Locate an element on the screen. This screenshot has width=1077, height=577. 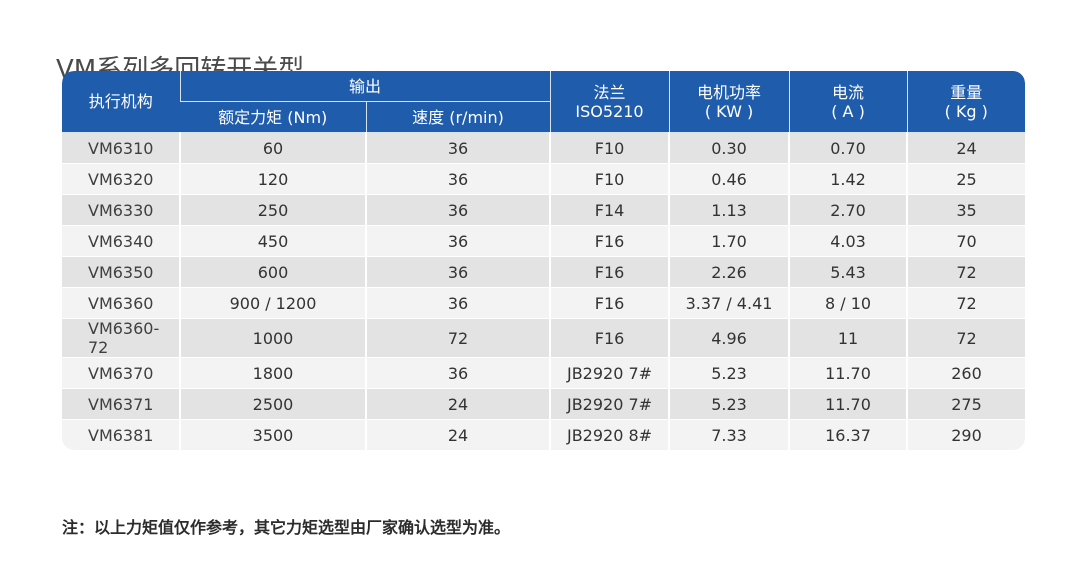
header-torque: 额定力矩 (Nm) is located at coordinates (273, 117).